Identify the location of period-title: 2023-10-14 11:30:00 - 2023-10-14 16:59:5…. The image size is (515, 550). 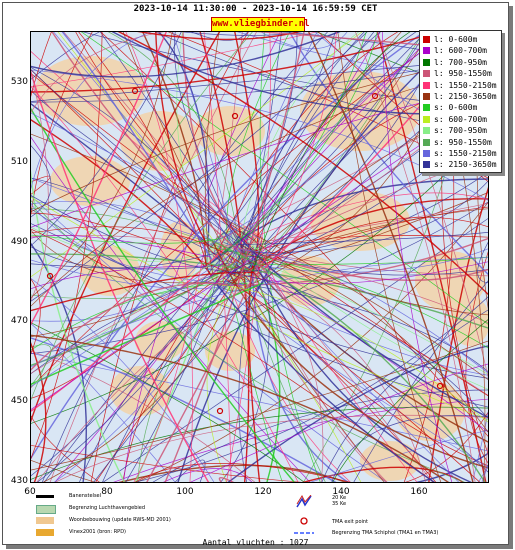
(255, 9).